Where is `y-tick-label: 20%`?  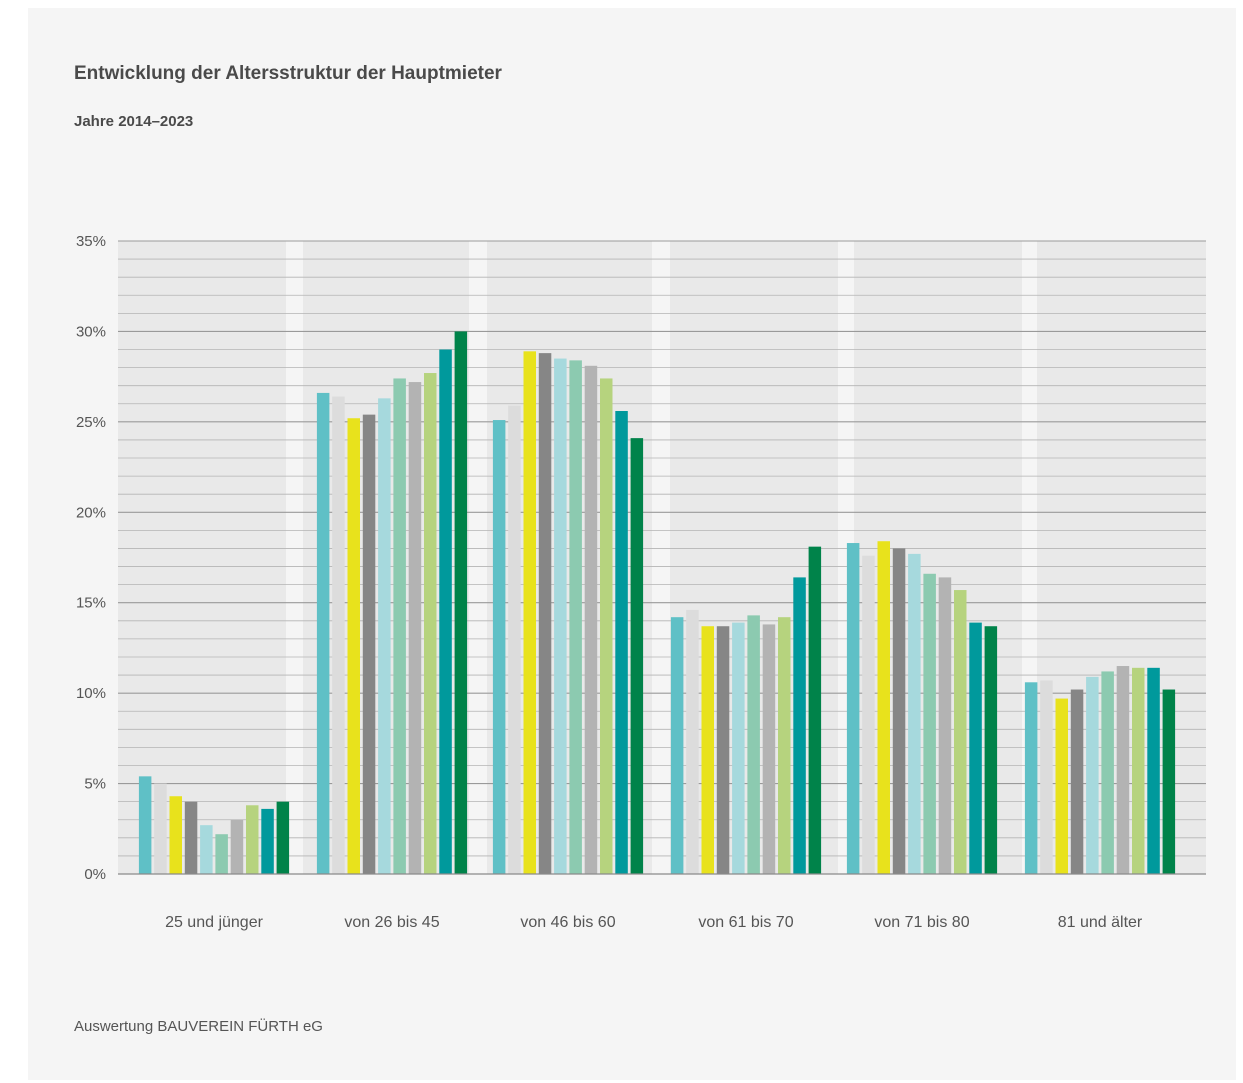 y-tick-label: 20% is located at coordinates (91, 512).